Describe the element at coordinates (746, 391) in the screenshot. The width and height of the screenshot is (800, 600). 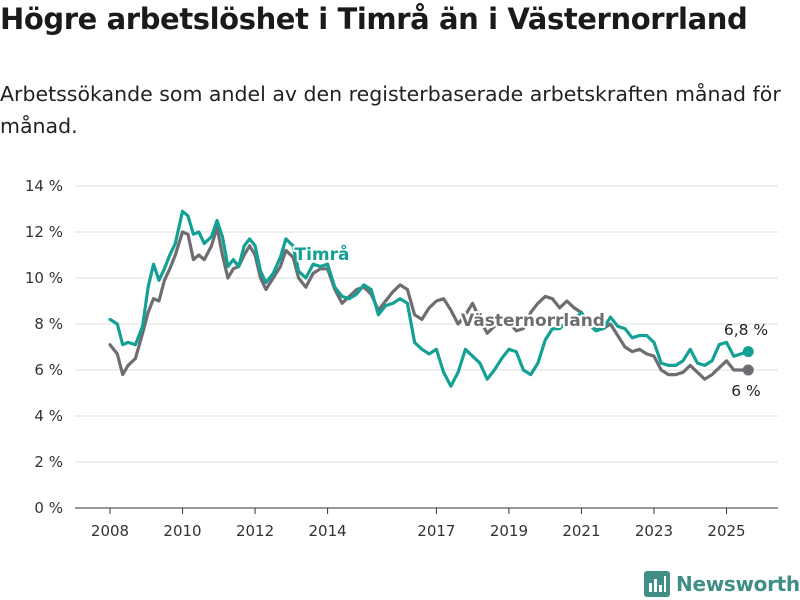
I see `end-label-vasternorrland: 6 %` at that location.